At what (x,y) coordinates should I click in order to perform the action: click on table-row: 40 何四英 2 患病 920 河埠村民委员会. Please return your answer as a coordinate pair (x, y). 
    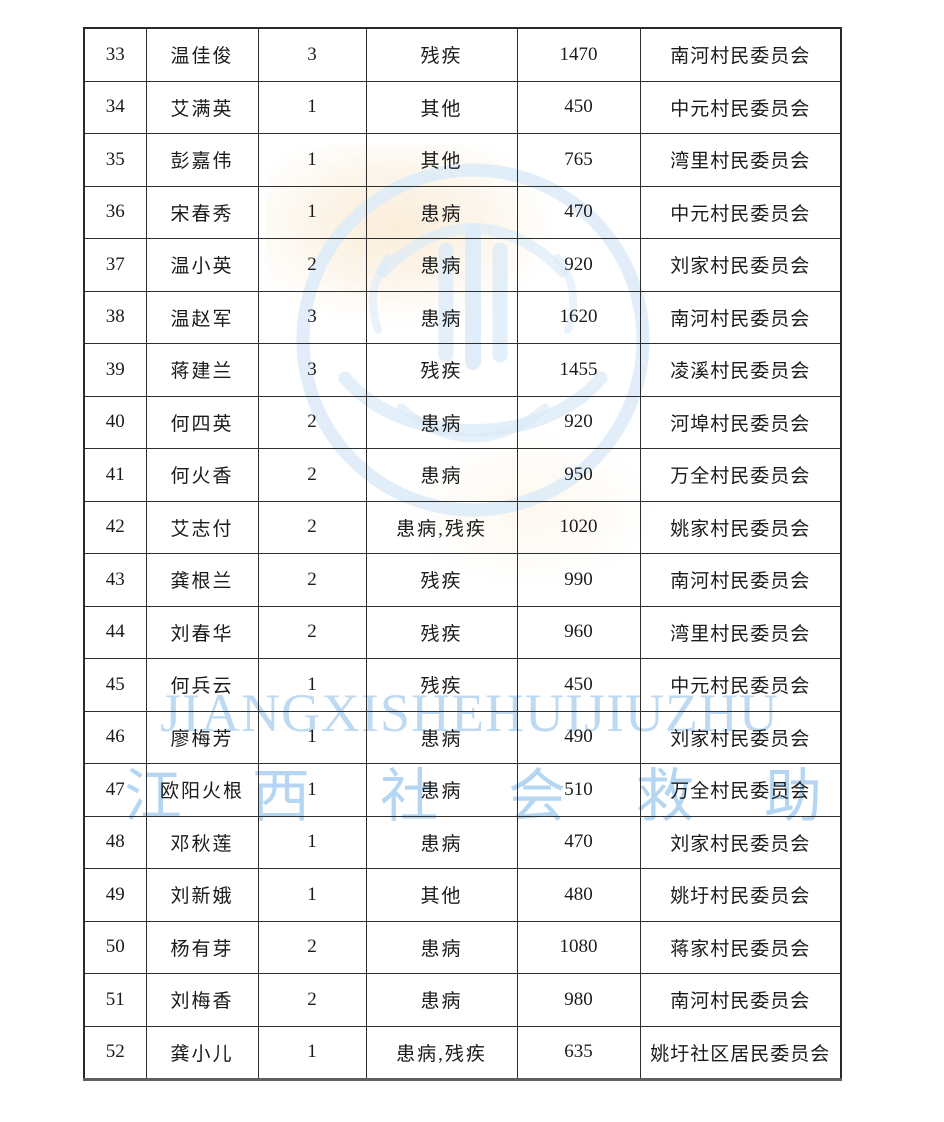
    Looking at the image, I should click on (462, 422).